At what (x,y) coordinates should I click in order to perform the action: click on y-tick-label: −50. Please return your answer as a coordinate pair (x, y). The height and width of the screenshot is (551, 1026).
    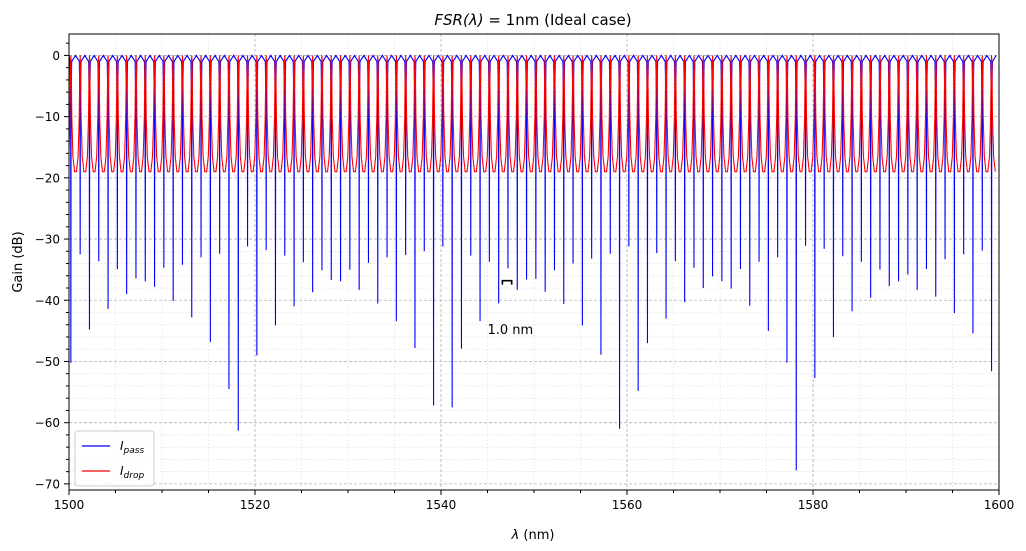
    Looking at the image, I should click on (47, 362).